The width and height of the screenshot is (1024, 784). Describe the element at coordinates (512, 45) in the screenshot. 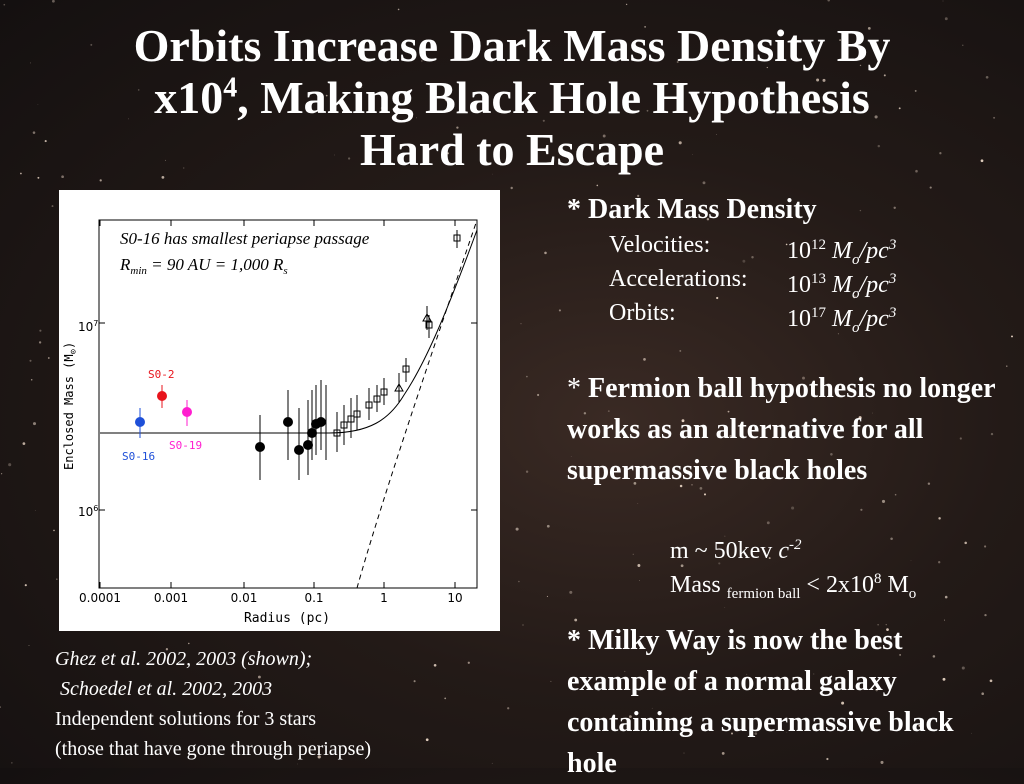

I see `title-line-1: Orbits Increase Dark Mass Density By` at that location.